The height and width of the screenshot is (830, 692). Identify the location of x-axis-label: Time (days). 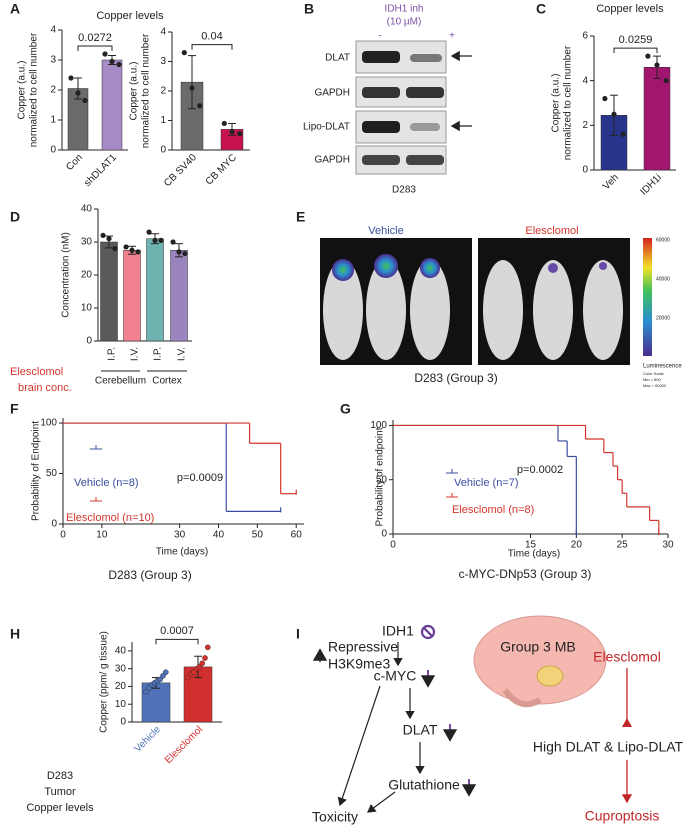
(534, 554).